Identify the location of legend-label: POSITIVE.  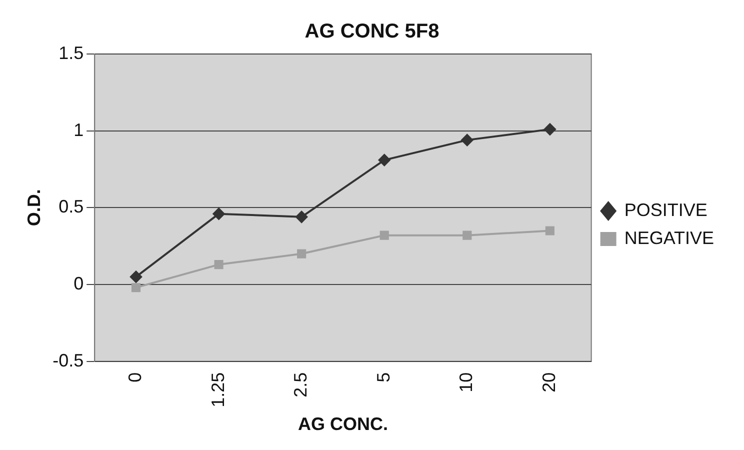
(666, 210).